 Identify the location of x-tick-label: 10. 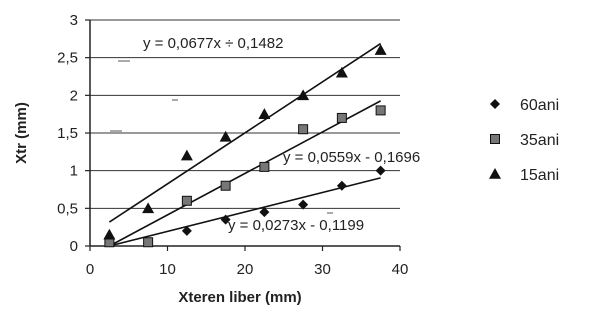
(167, 269).